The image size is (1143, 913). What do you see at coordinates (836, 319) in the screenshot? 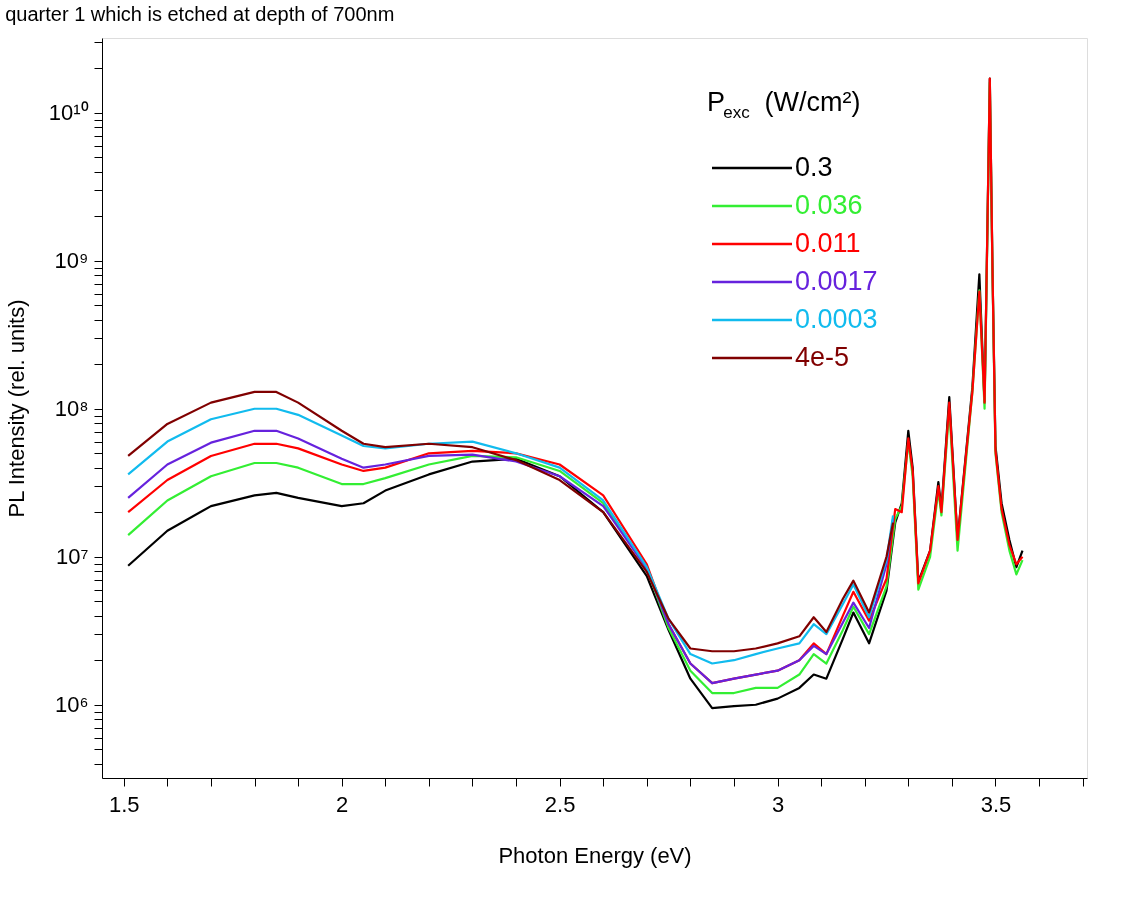
I see `legend-label: 0.0003` at bounding box center [836, 319].